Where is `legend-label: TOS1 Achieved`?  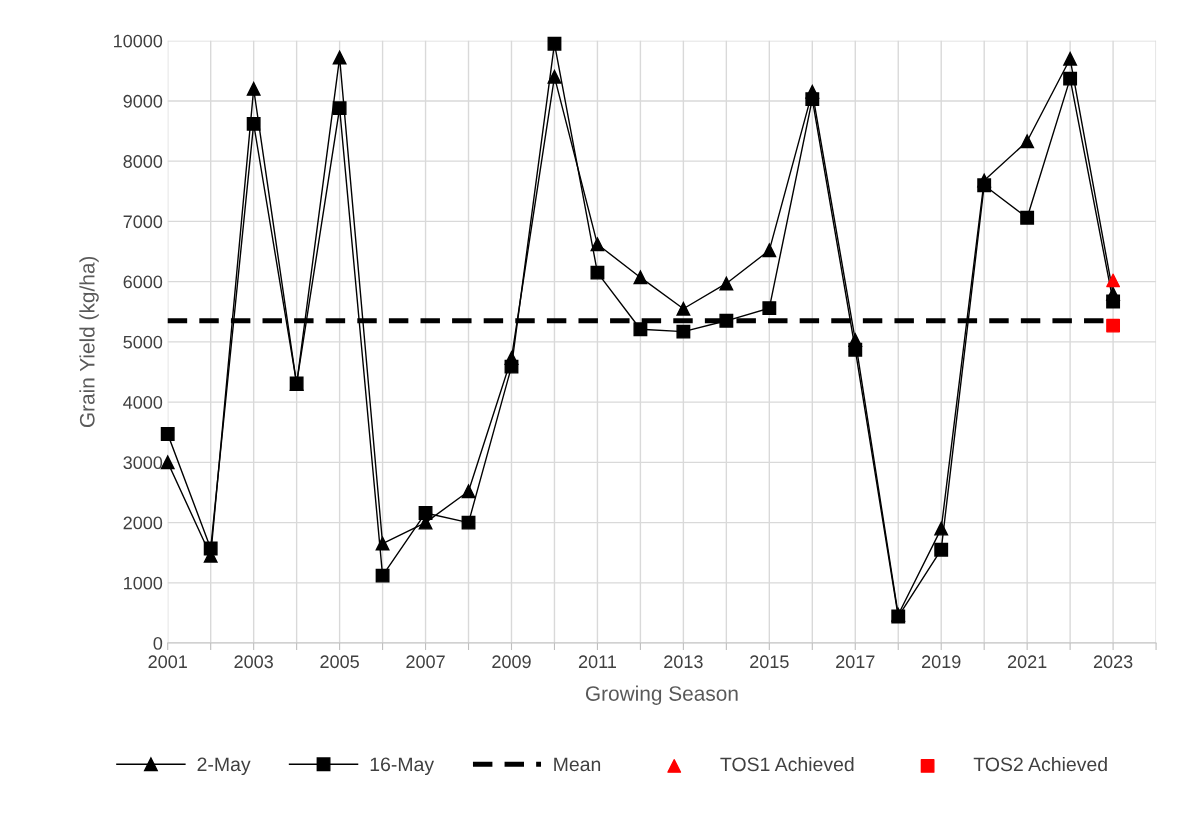
legend-label: TOS1 Achieved is located at coordinates (787, 764).